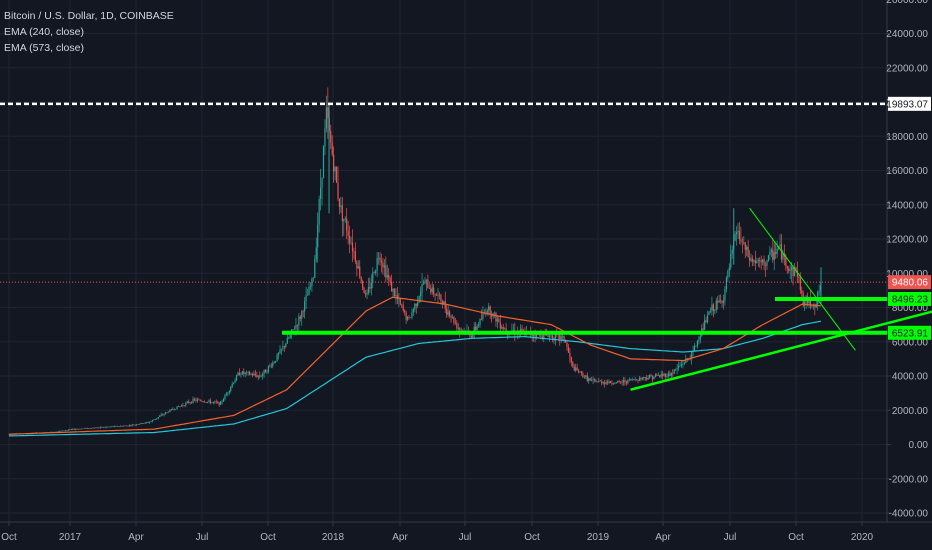  I want to click on y-tick-label: 22000.00, so click(907, 68).